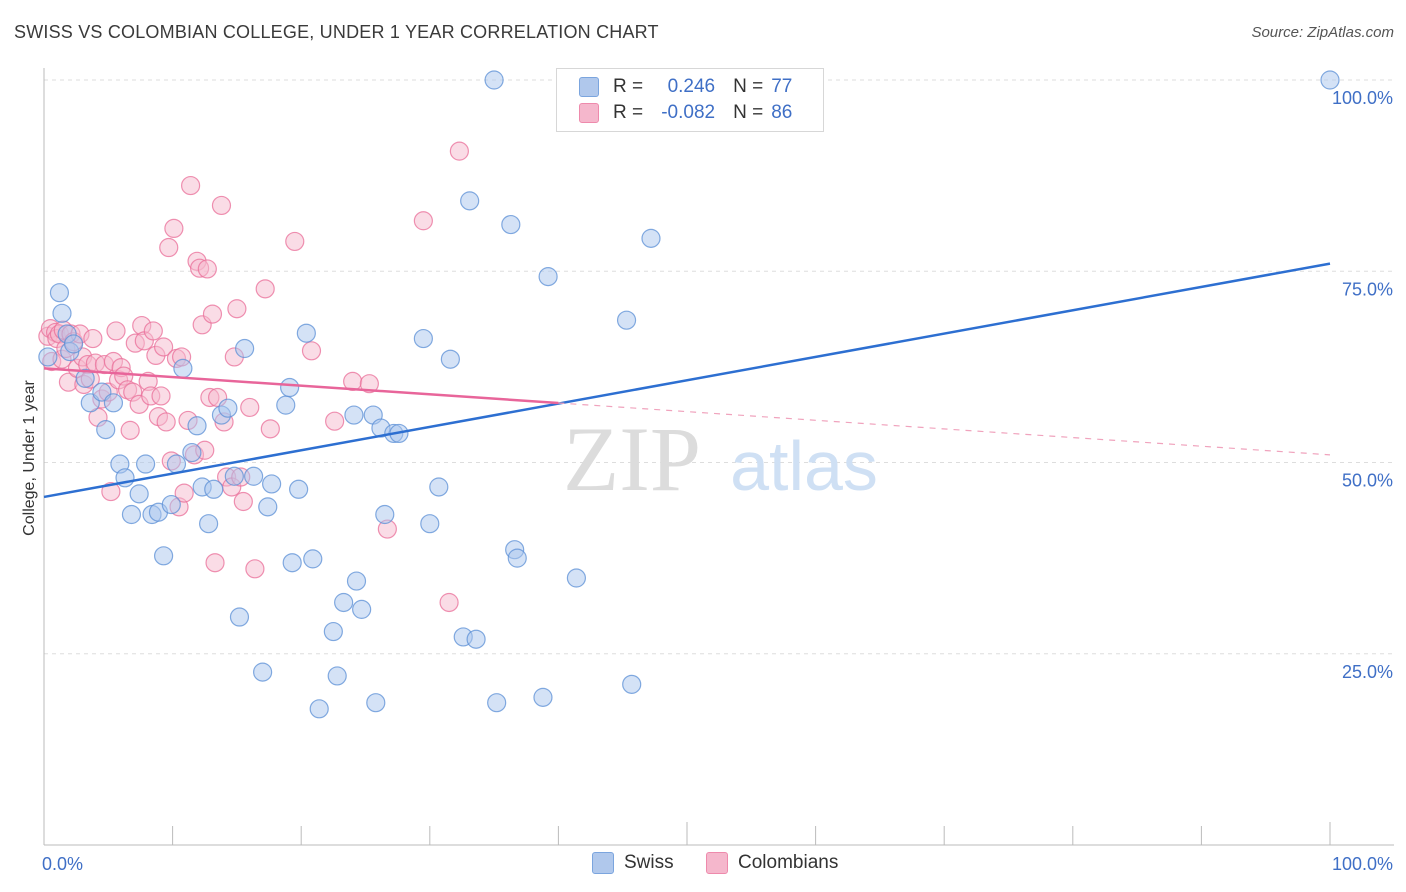 Image resolution: width=1406 pixels, height=892 pixels. Describe the element at coordinates (1322, 32) in the screenshot. I see `source-label: Source: ZipAtlas.com` at that location.